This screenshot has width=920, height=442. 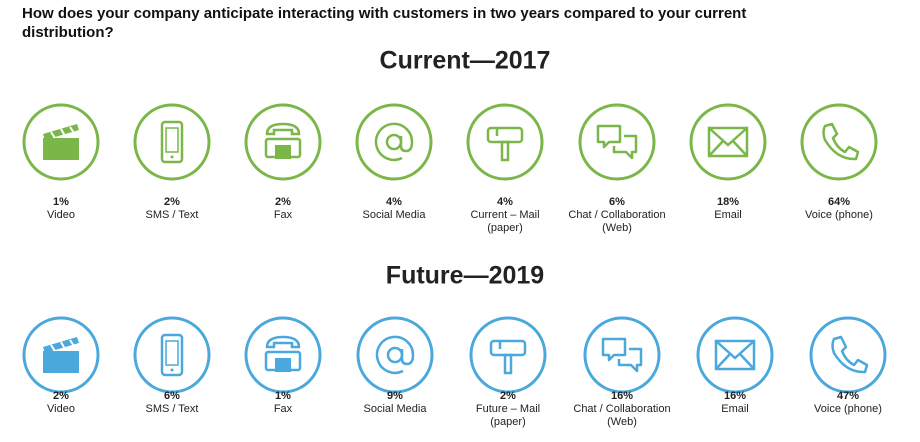 What do you see at coordinates (395, 396) in the screenshot?
I see `share: 9%` at bounding box center [395, 396].